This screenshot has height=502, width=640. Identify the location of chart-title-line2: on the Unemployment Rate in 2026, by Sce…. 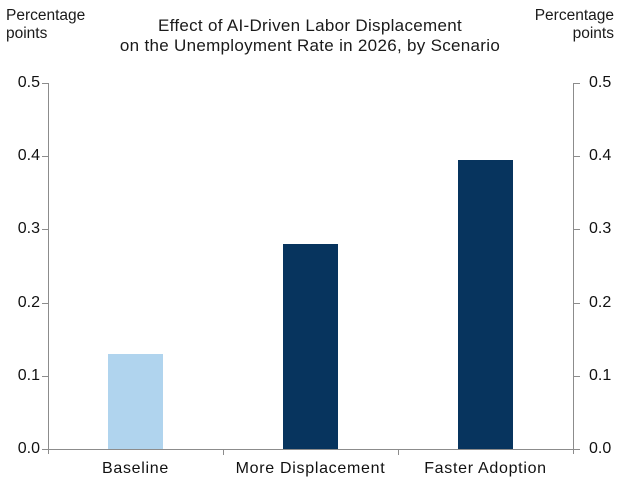
(310, 45).